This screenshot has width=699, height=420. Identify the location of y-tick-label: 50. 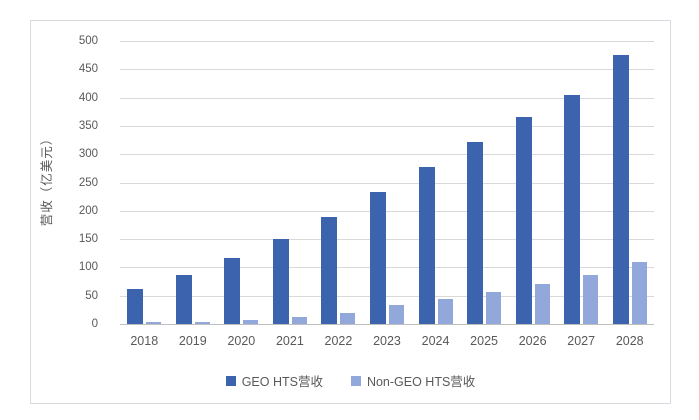
(91, 295).